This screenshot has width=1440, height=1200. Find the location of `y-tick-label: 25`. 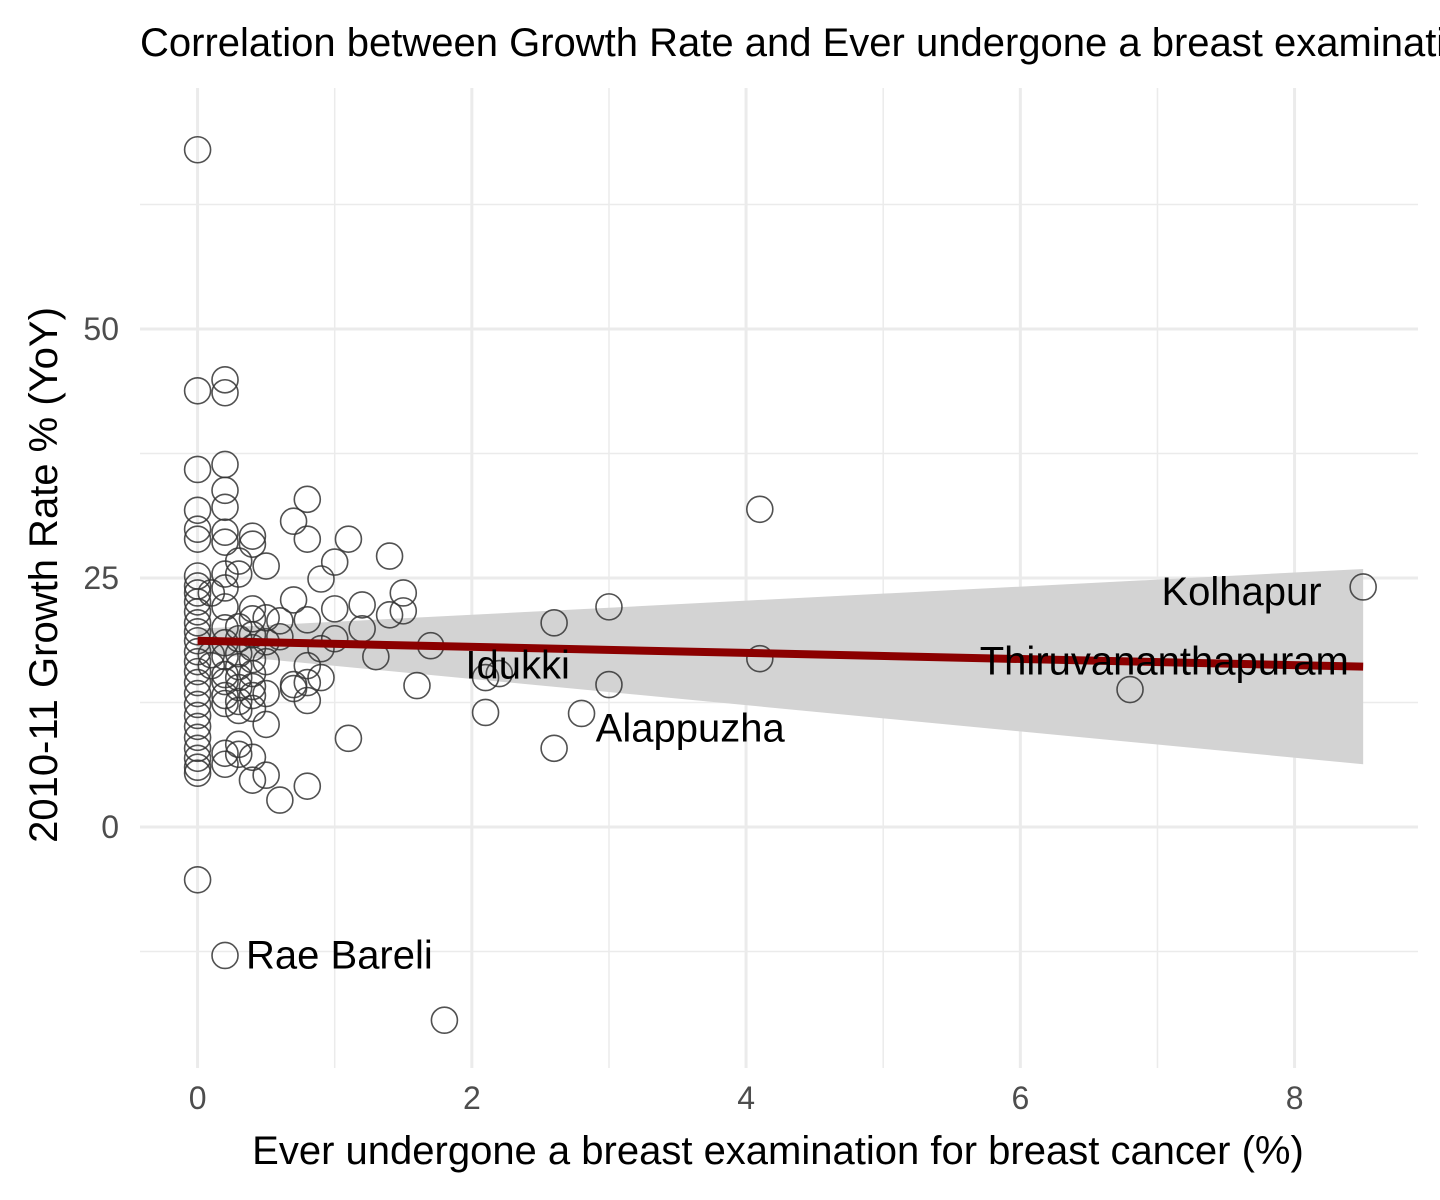

y-tick-label: 25 is located at coordinates (101, 578).